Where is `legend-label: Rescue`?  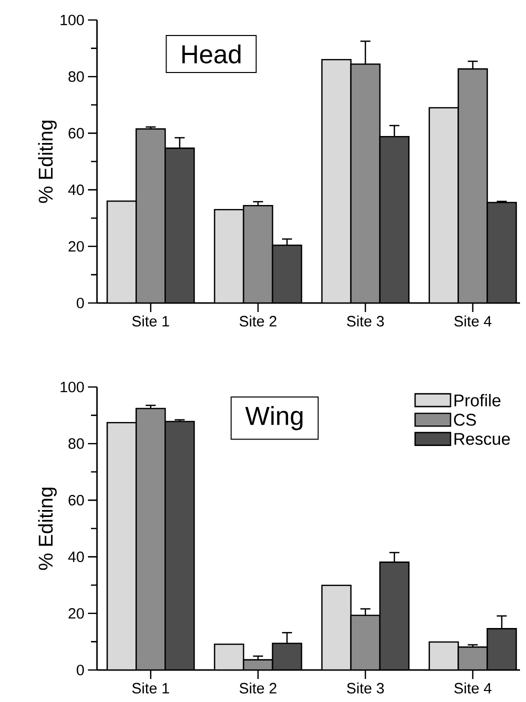
legend-label: Rescue is located at coordinates (482, 439).